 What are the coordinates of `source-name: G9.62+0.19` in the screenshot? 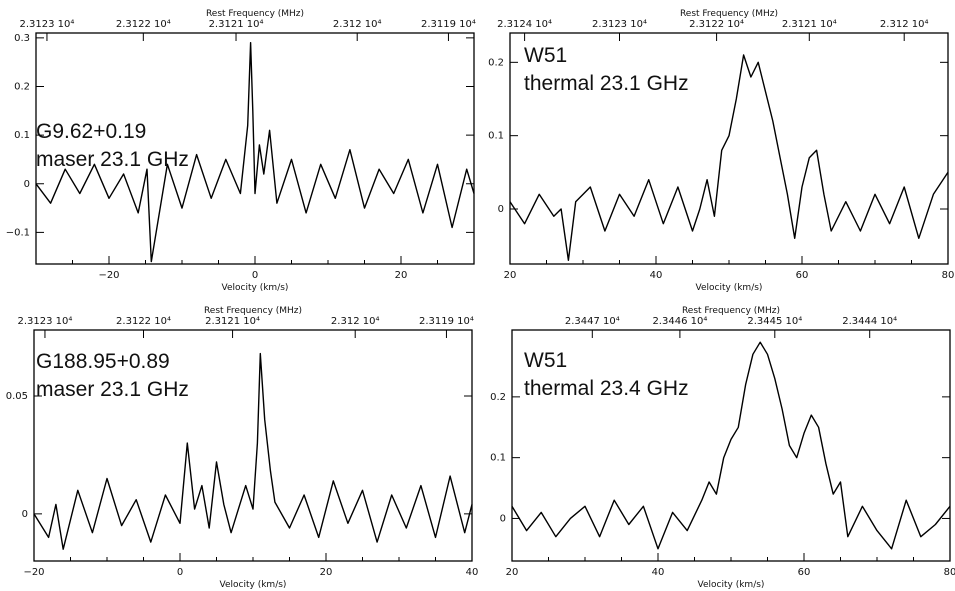 It's located at (91, 131).